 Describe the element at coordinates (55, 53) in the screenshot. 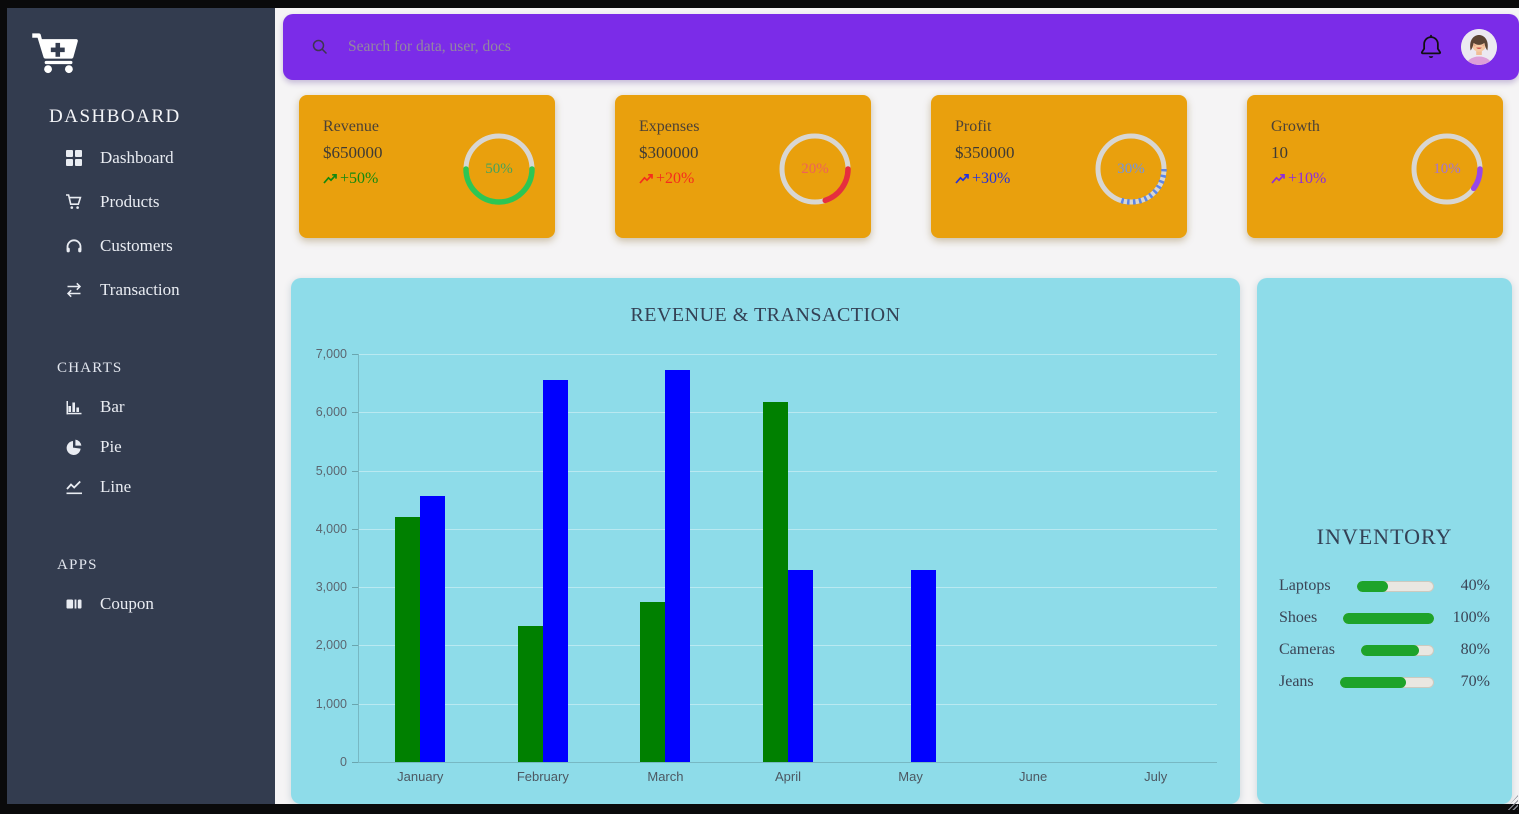

I see `cart-plus-logo-icon` at that location.